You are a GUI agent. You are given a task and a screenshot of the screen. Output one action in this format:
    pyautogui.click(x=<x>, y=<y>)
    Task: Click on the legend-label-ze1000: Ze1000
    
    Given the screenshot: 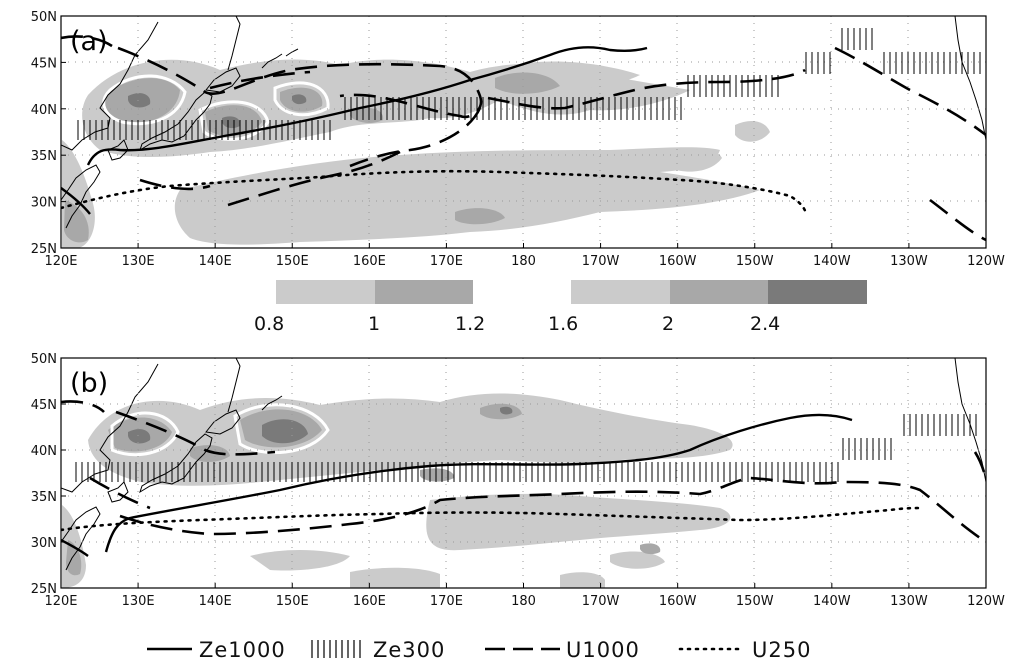 What is the action you would take?
    pyautogui.click(x=242, y=650)
    